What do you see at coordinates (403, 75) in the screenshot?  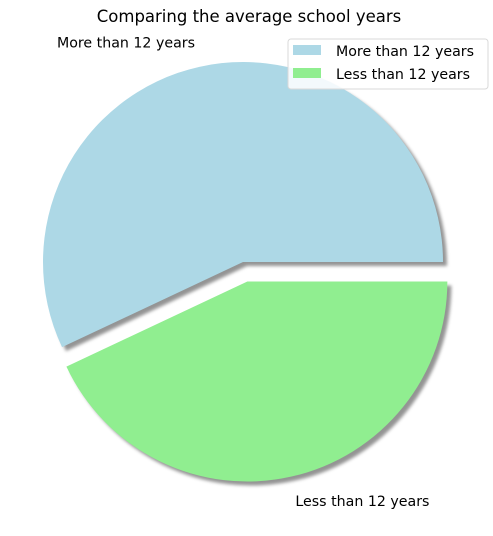 I see `legend-label-less-than-12-years: Less than 12 years` at bounding box center [403, 75].